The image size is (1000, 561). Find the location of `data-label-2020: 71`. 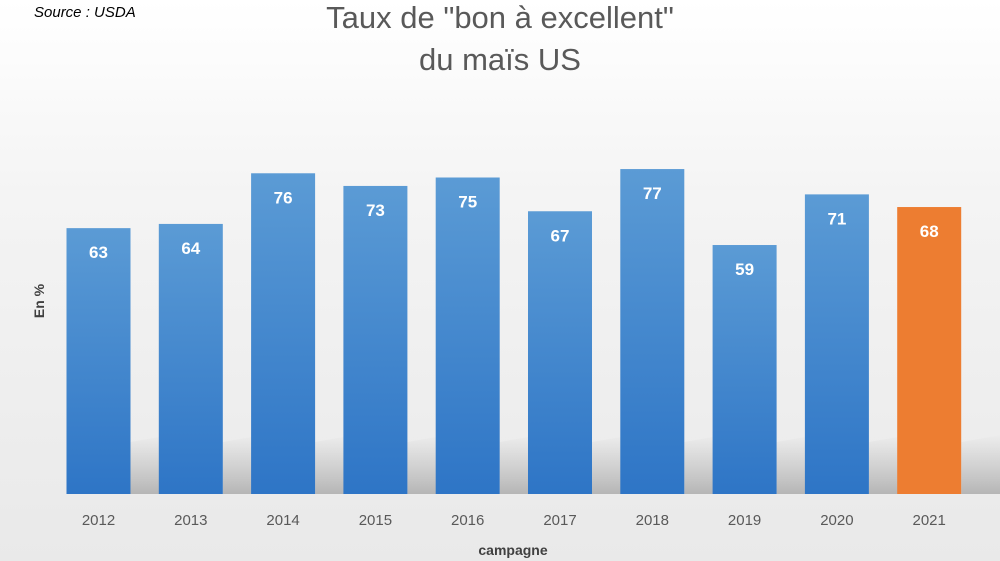

data-label-2020: 71 is located at coordinates (836, 218).